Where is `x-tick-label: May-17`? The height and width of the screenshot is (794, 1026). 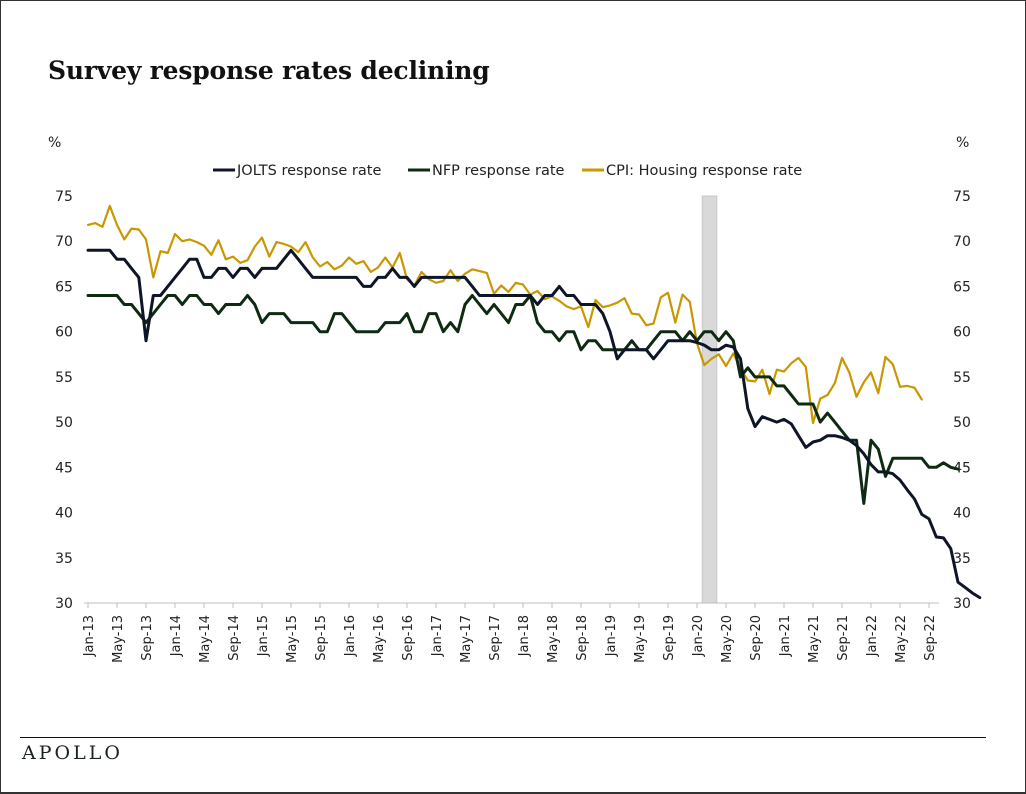
x-tick-label: May-17 is located at coordinates (466, 639).